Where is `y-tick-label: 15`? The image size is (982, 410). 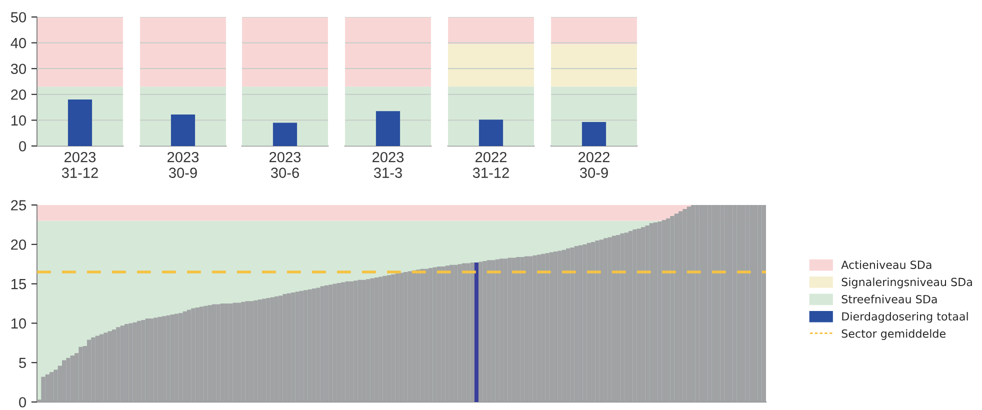 y-tick-label: 15 is located at coordinates (18, 284).